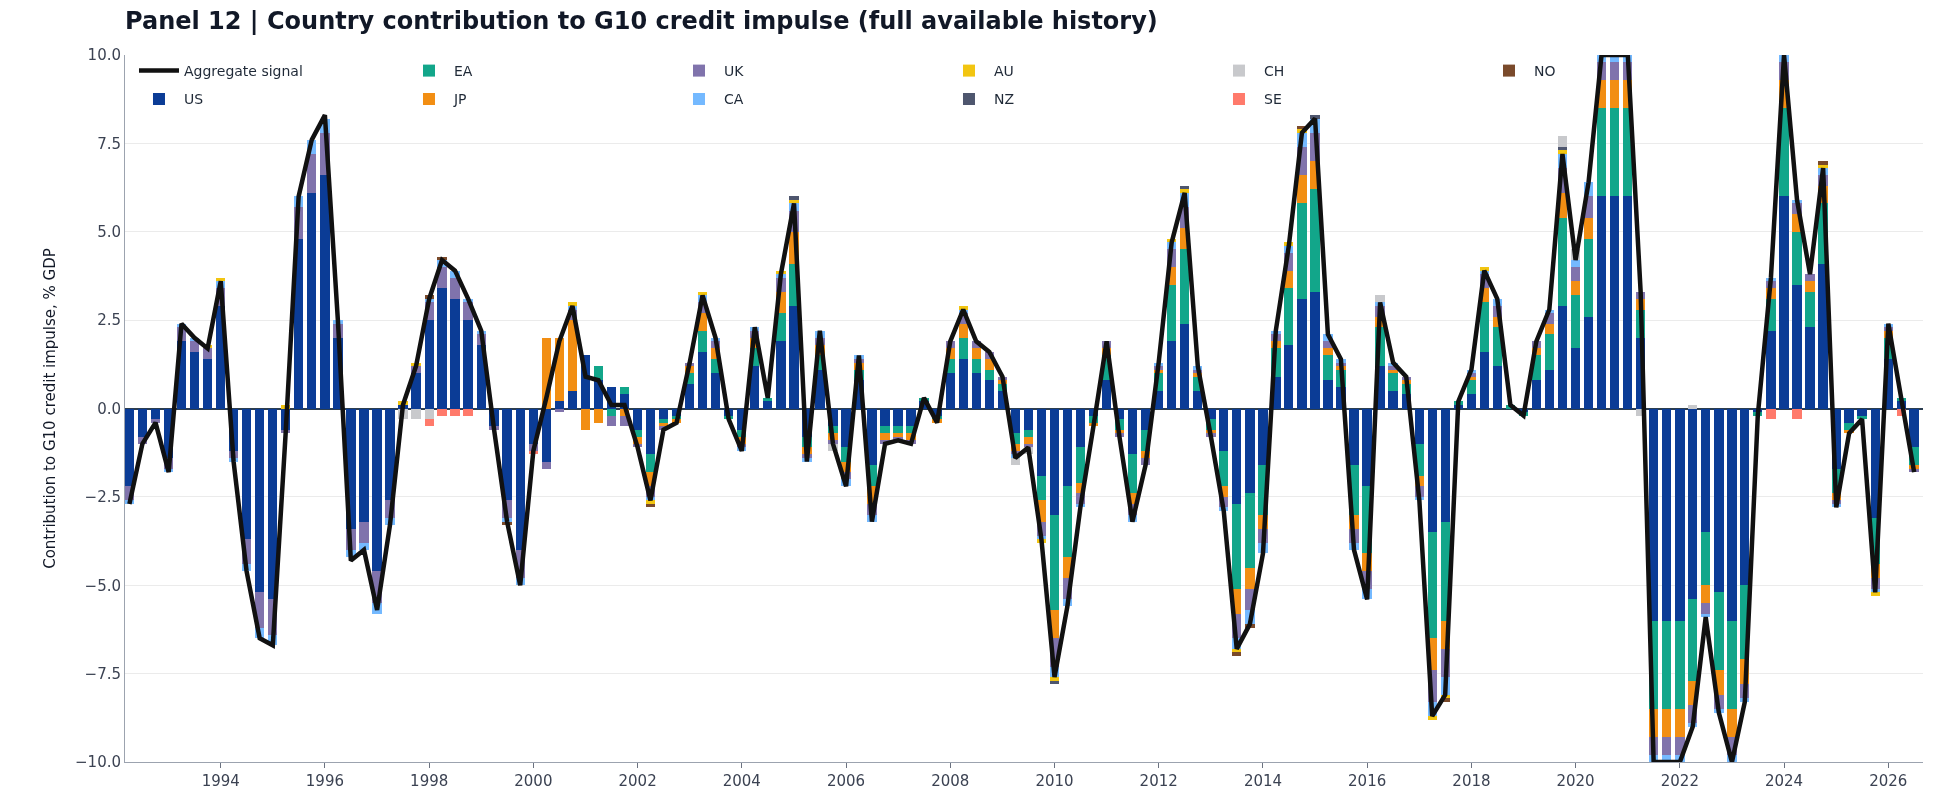  I want to click on x-tick-label: 2010, so click(1054, 781).